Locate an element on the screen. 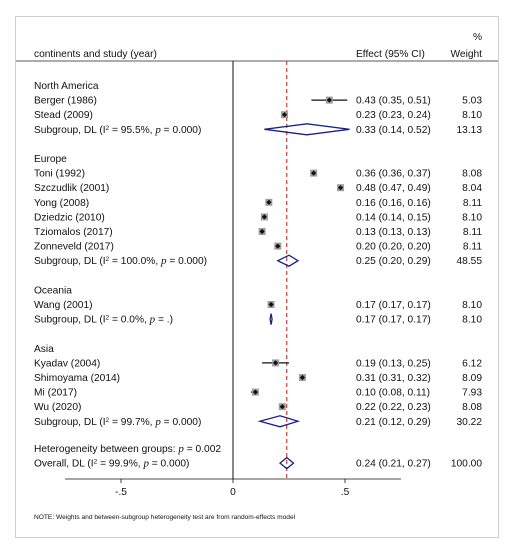 Image resolution: width=510 pixels, height=550 pixels. x-tick-label: 0 is located at coordinates (233, 492).